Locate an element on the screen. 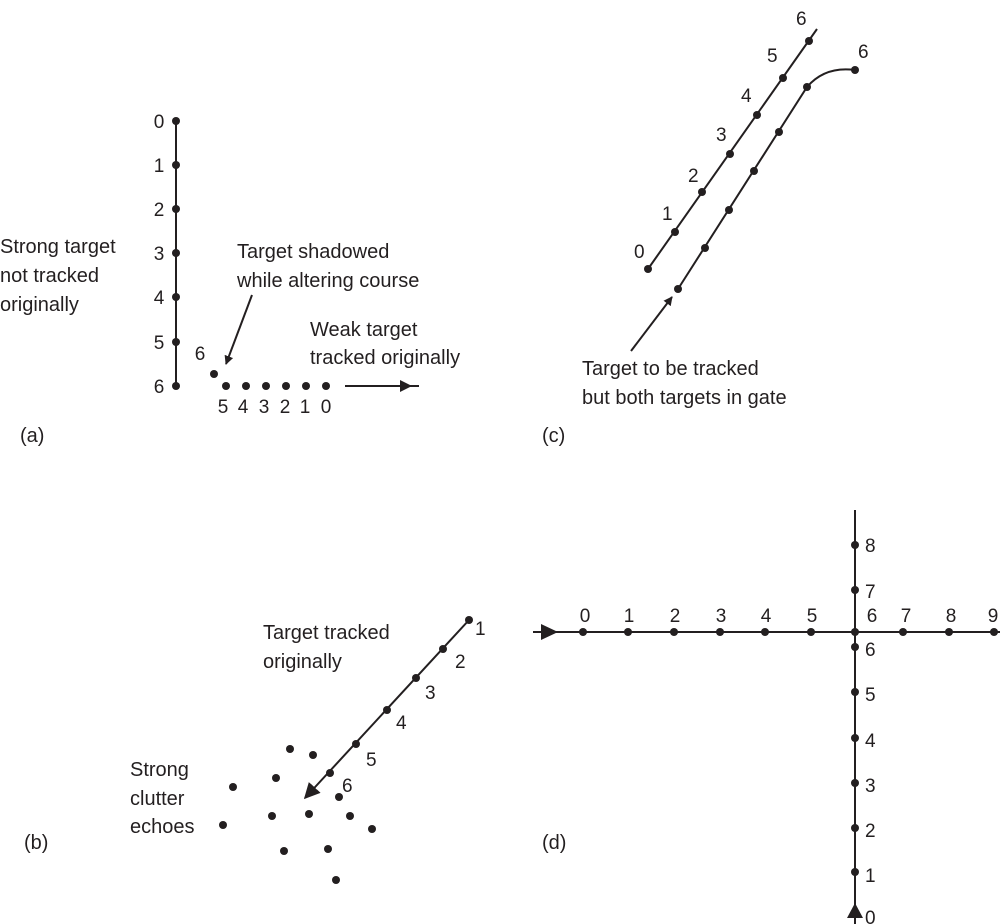 This screenshot has width=1008, height=924. svg-text: but both targets in gate is located at coordinates (684, 398).